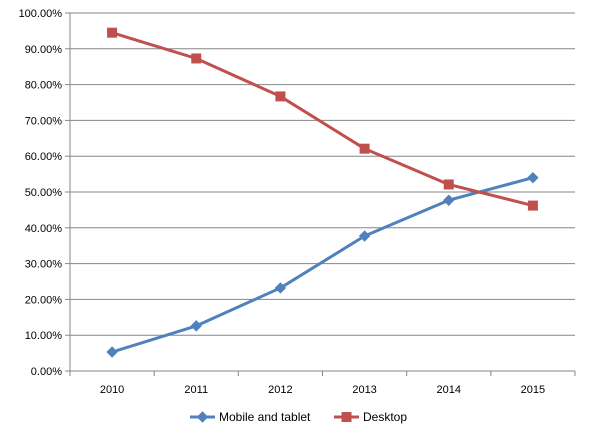 This screenshot has height=435, width=597. Describe the element at coordinates (44, 157) in the screenshot. I see `y-tick-label: 60.00%` at that location.